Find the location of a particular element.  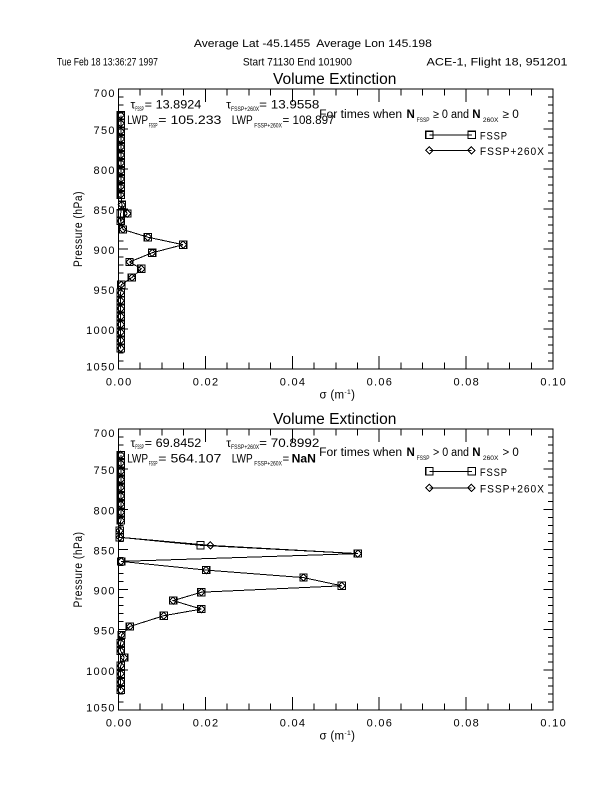

svg-text: Start 71130 End 101900 is located at coordinates (297, 62).